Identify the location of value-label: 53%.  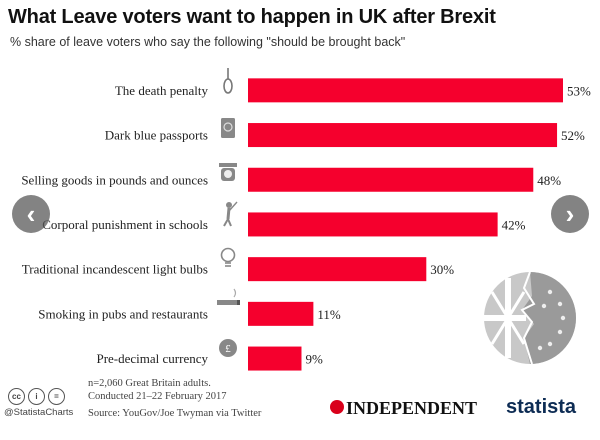
(579, 90).